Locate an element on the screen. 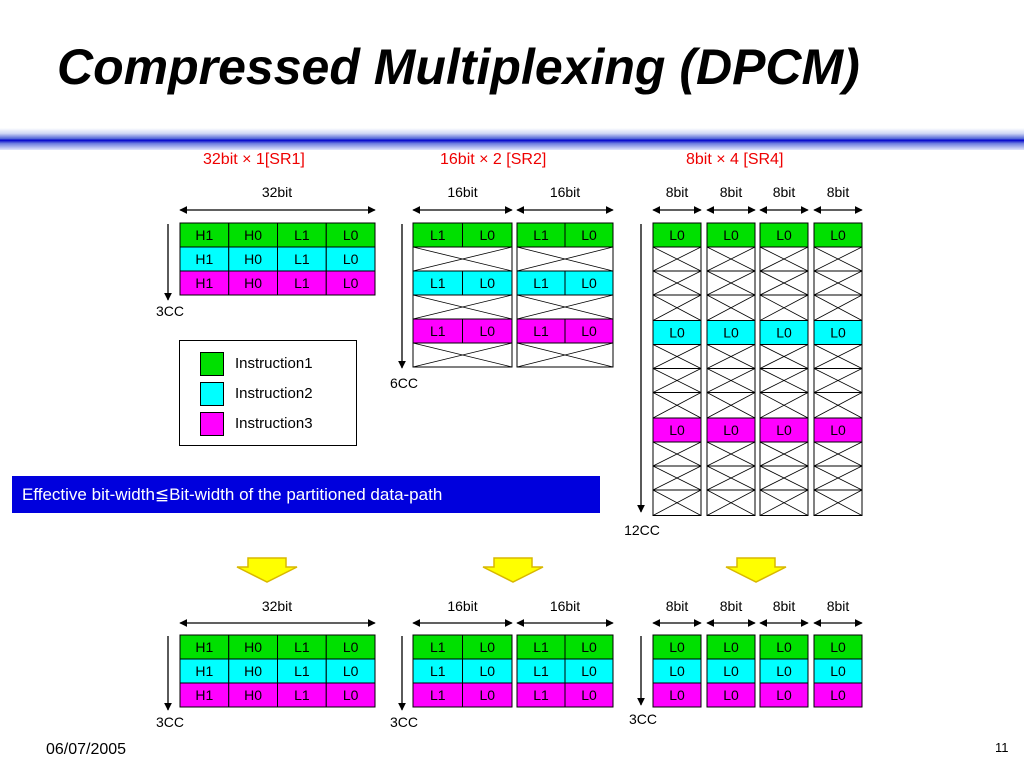  sr4-compressed-cycle-label: 3CC is located at coordinates (643, 719).